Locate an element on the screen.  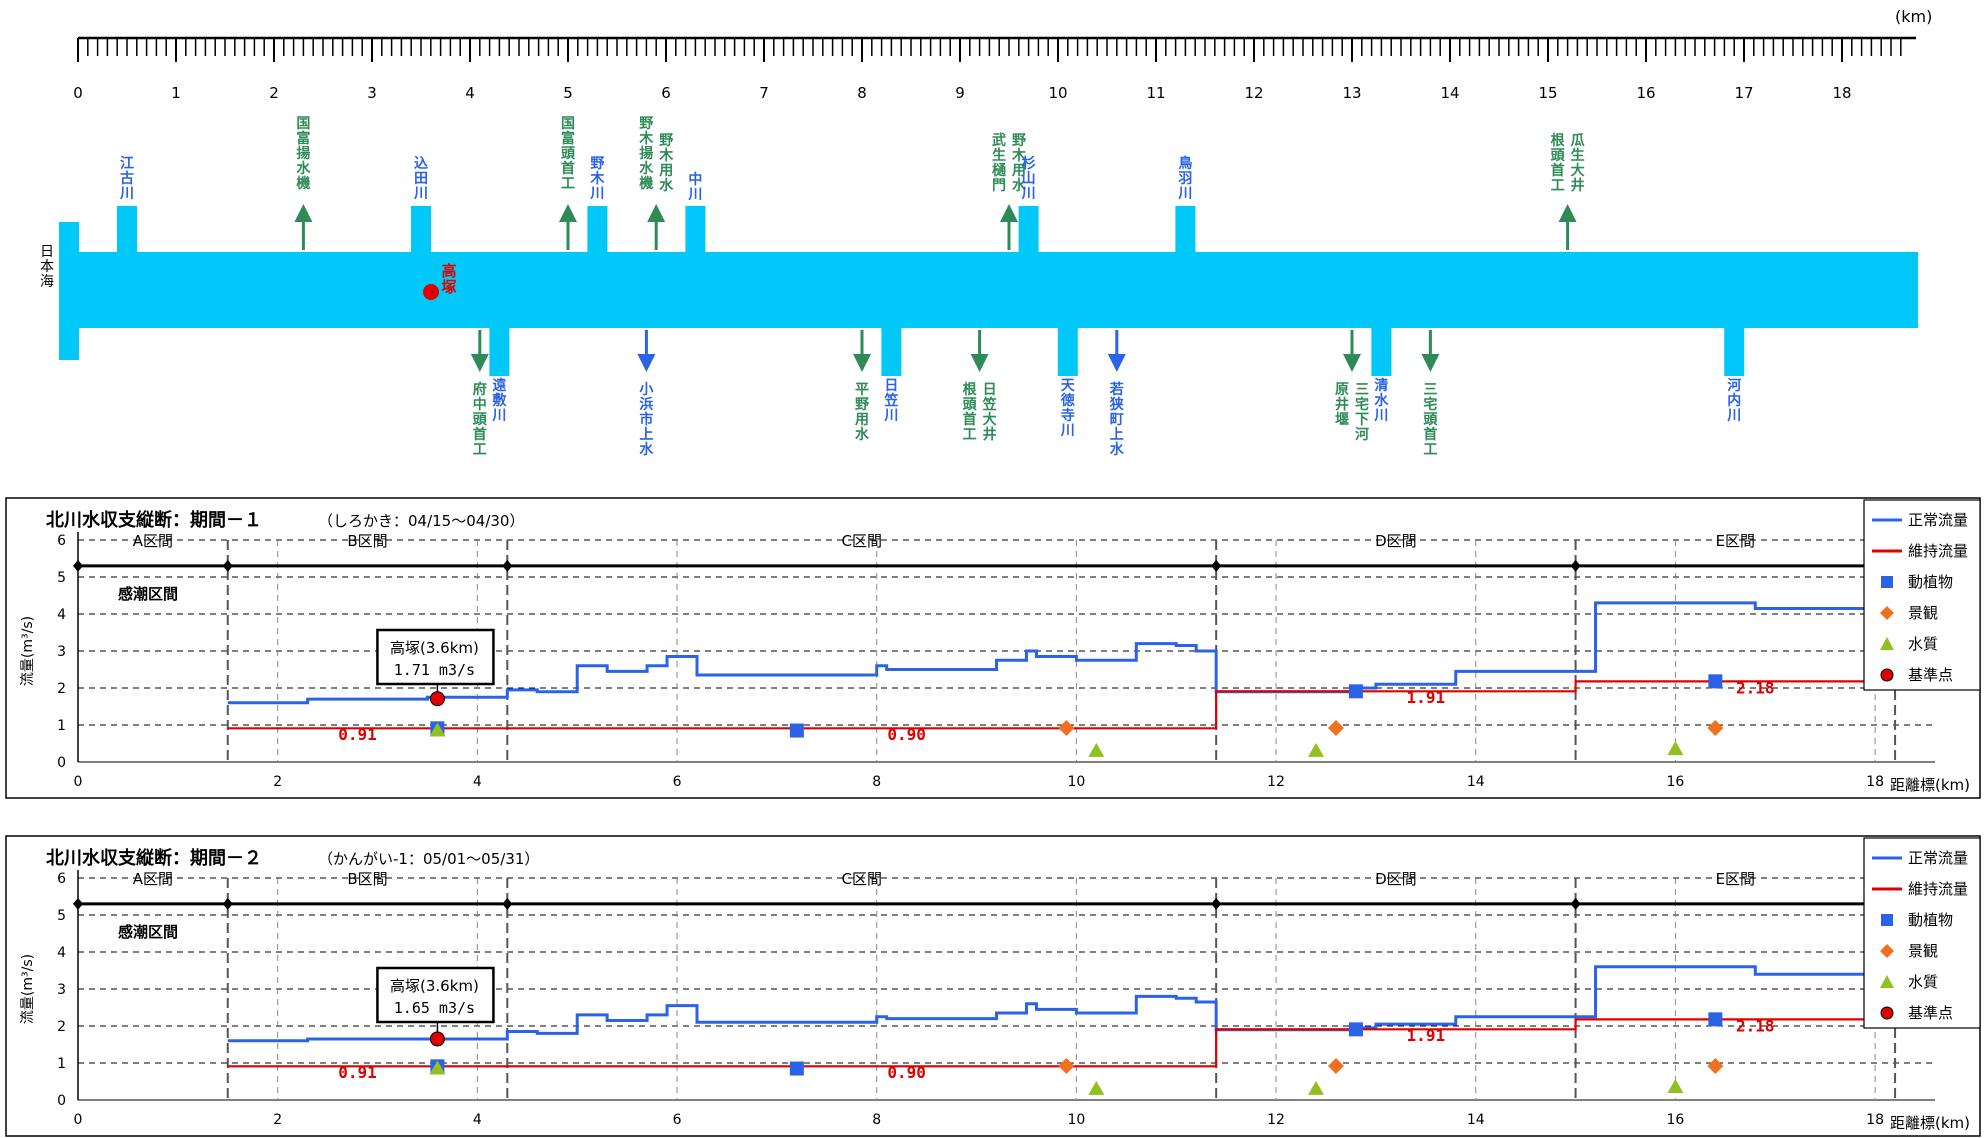
withdrawal-label: 原井堰 is located at coordinates (1342, 405).